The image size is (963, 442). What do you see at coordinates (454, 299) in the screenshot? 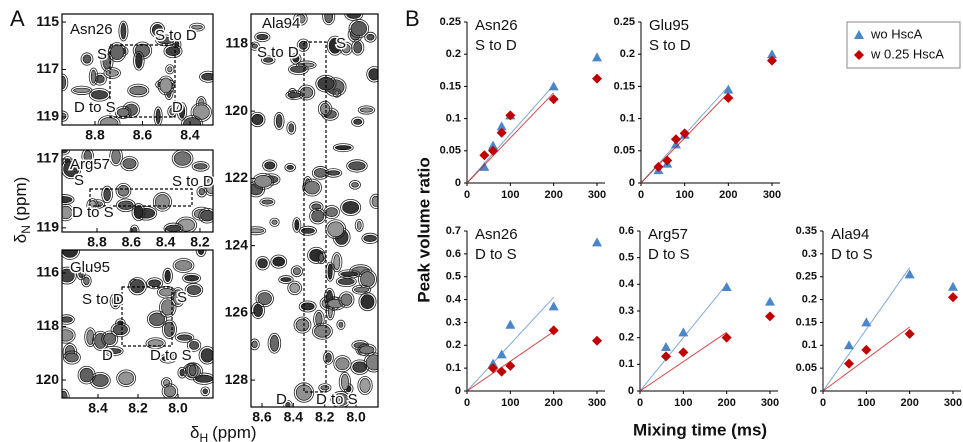
I see `y-tick-label: 0.4` at bounding box center [454, 299].